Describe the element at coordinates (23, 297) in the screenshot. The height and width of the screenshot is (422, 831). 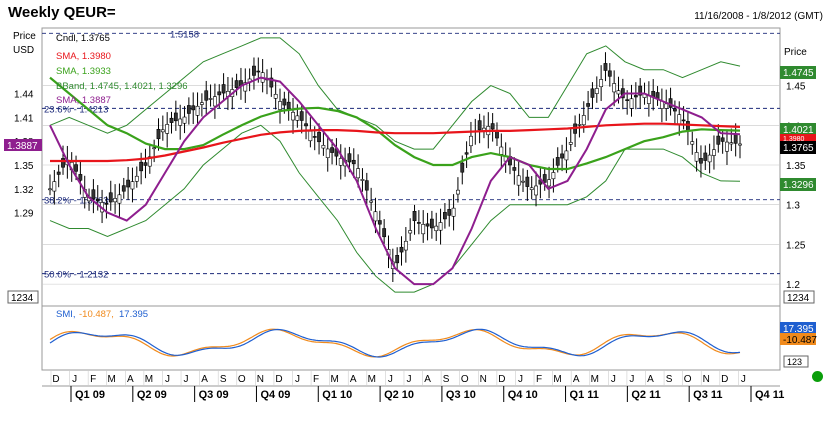
I see `left-scale-box` at that location.